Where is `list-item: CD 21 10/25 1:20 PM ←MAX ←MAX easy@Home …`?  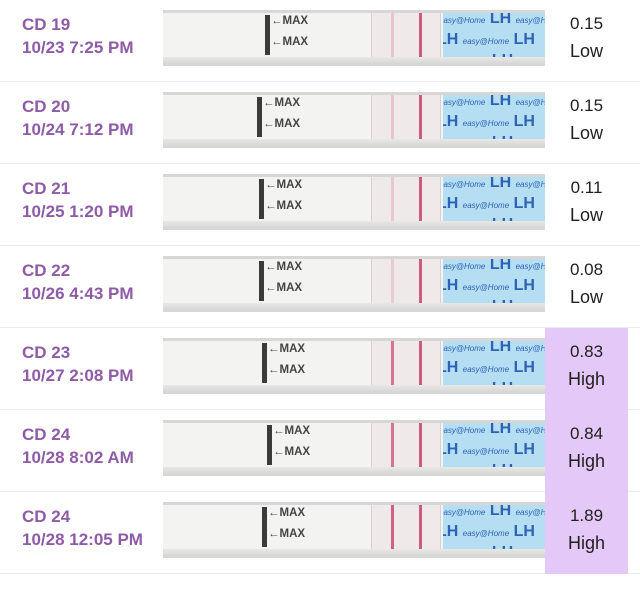 list-item: CD 21 10/25 1:20 PM ←MAX ←MAX easy@Home … is located at coordinates (320, 205).